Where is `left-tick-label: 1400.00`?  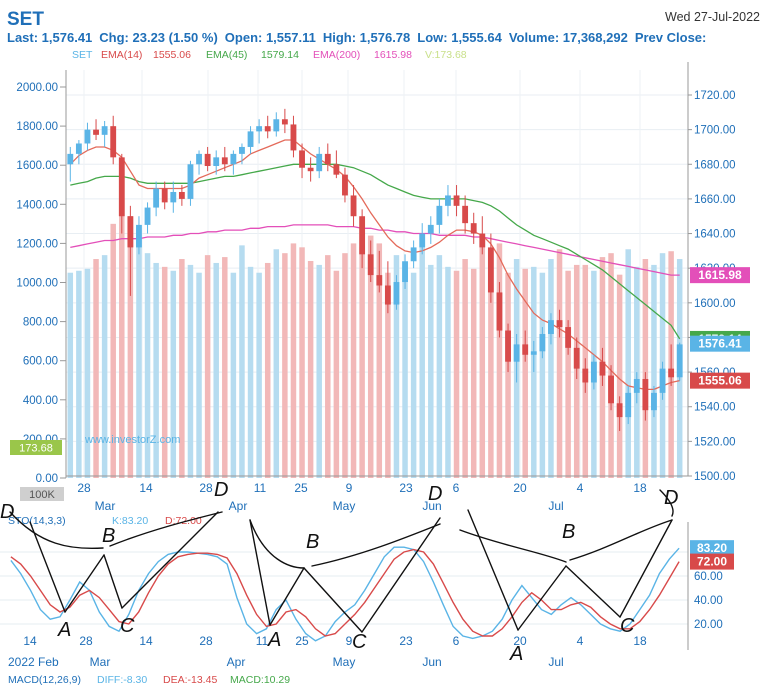 left-tick-label: 1400.00 is located at coordinates (37, 205).